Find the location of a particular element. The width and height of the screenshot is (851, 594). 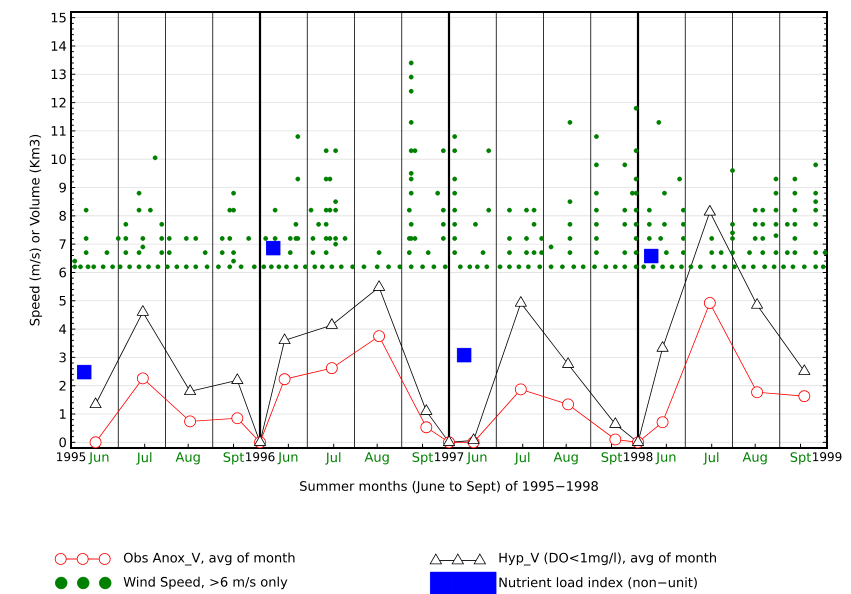

y-tick-label: 14 is located at coordinates (59, 46).